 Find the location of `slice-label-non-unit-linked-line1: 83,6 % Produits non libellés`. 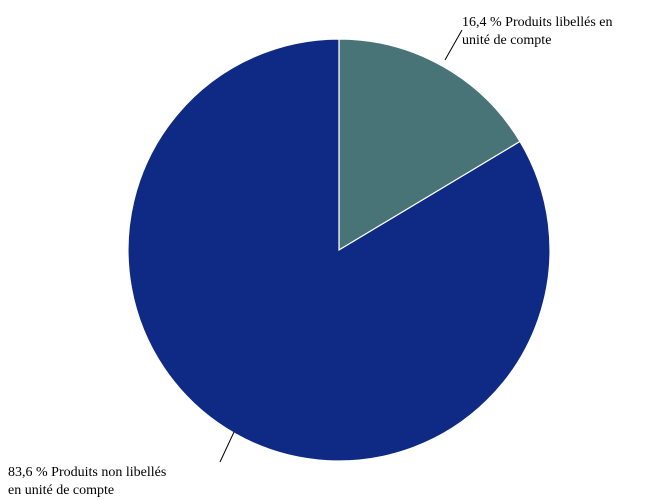

slice-label-non-unit-linked-line1: 83,6 % Produits non libellés is located at coordinates (87, 472).